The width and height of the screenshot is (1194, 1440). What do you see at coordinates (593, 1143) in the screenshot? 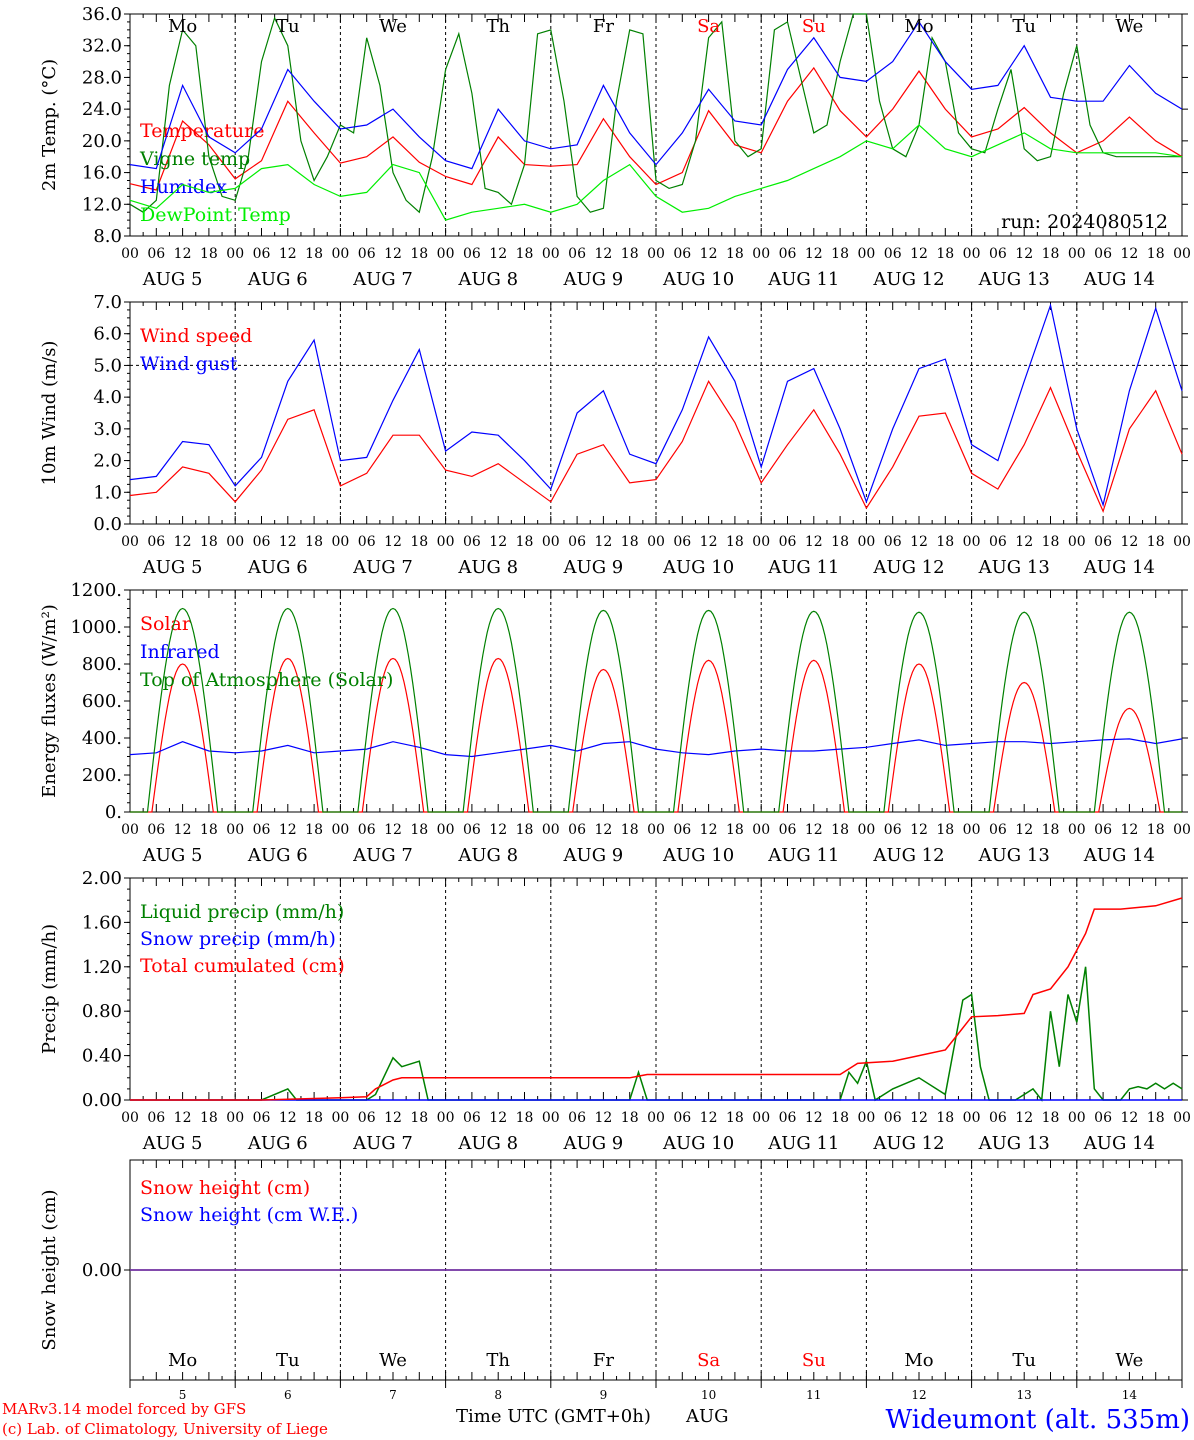
I see `date-label: AUG 9` at bounding box center [593, 1143].